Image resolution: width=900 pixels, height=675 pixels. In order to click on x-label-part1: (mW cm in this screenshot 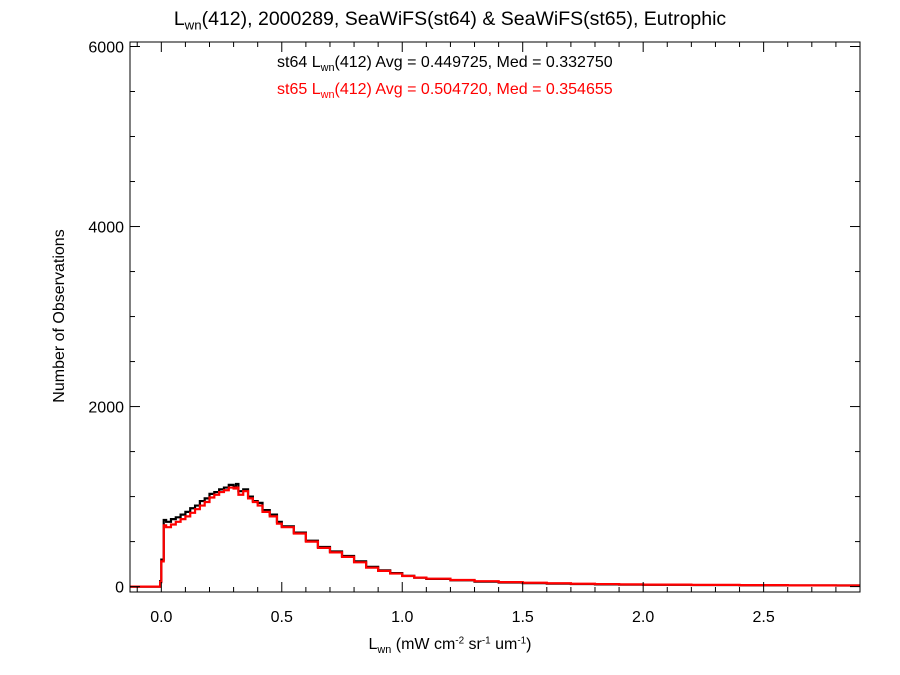, I will do `click(423, 644)`.